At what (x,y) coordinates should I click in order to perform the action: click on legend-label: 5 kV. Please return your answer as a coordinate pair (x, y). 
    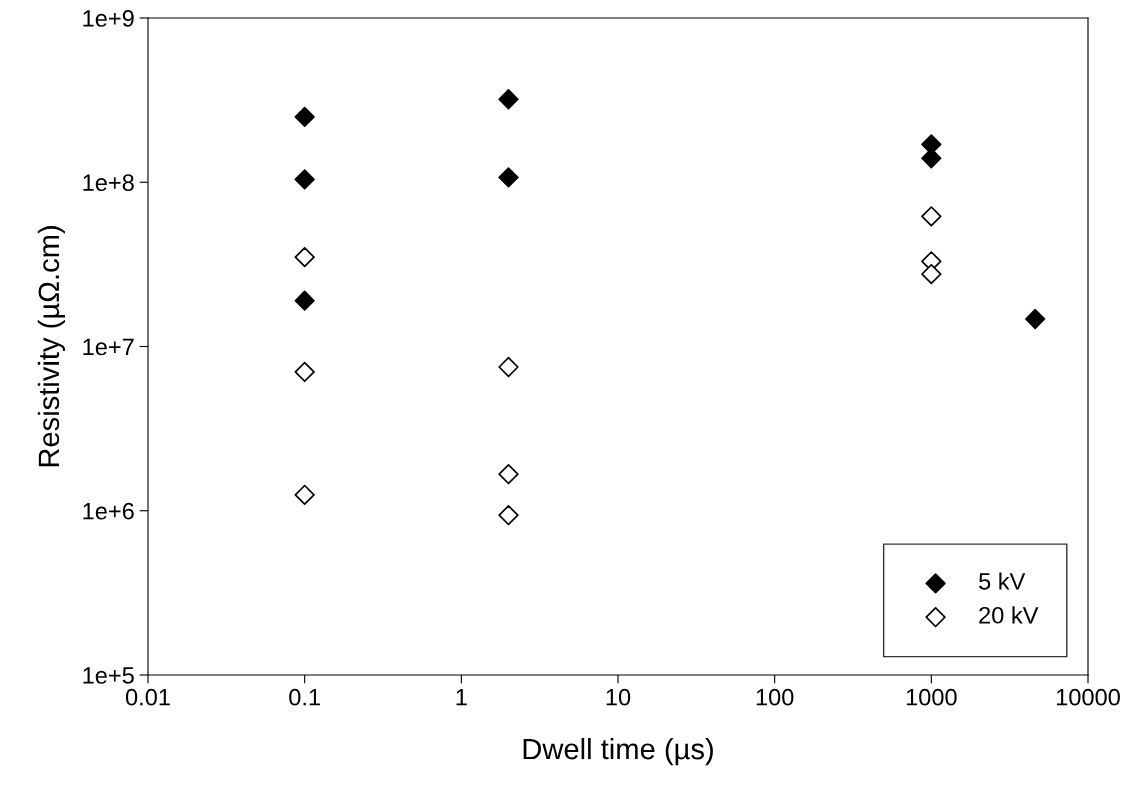
    Looking at the image, I should click on (1002, 581).